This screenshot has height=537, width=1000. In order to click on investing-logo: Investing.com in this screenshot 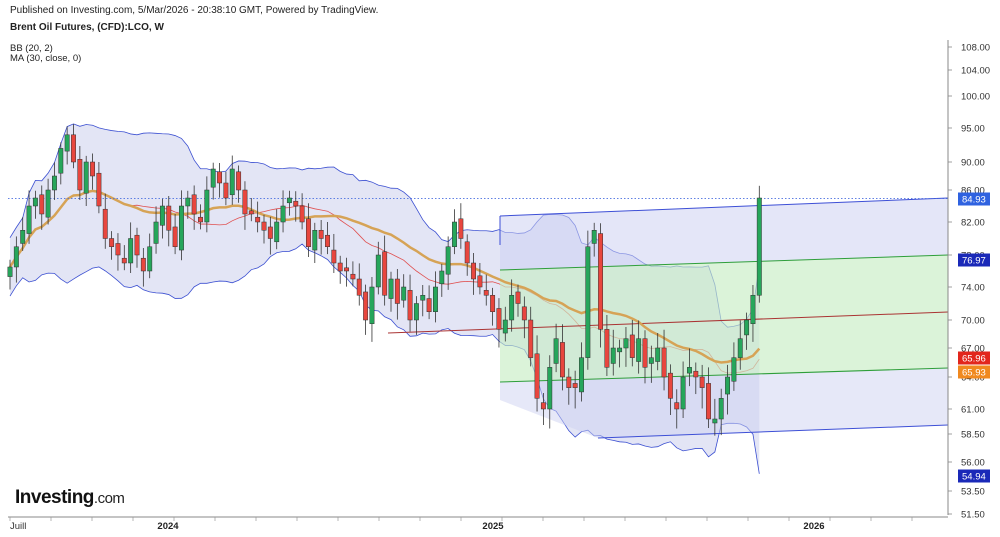, I will do `click(70, 497)`.